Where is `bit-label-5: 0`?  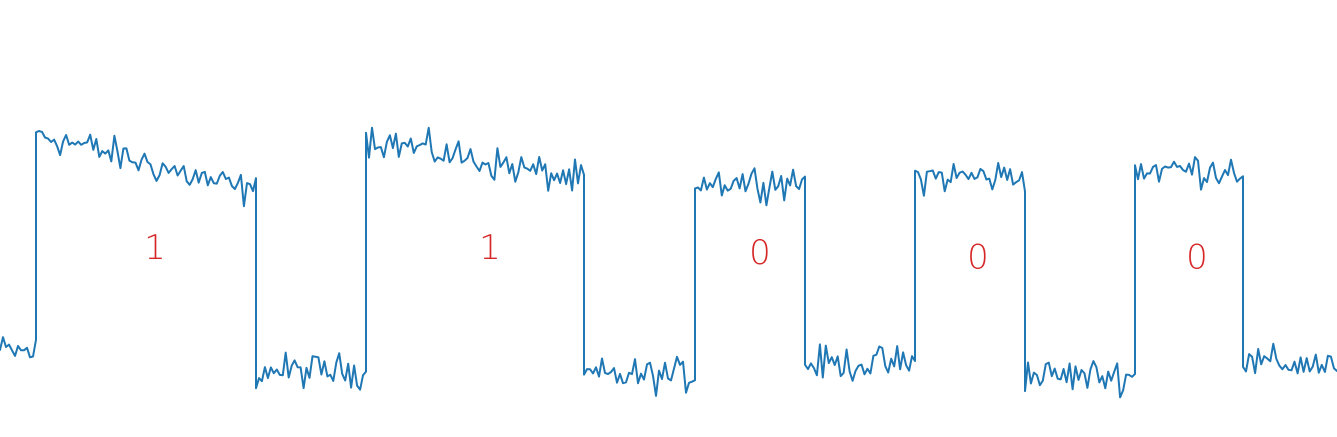
bit-label-5: 0 is located at coordinates (1197, 258).